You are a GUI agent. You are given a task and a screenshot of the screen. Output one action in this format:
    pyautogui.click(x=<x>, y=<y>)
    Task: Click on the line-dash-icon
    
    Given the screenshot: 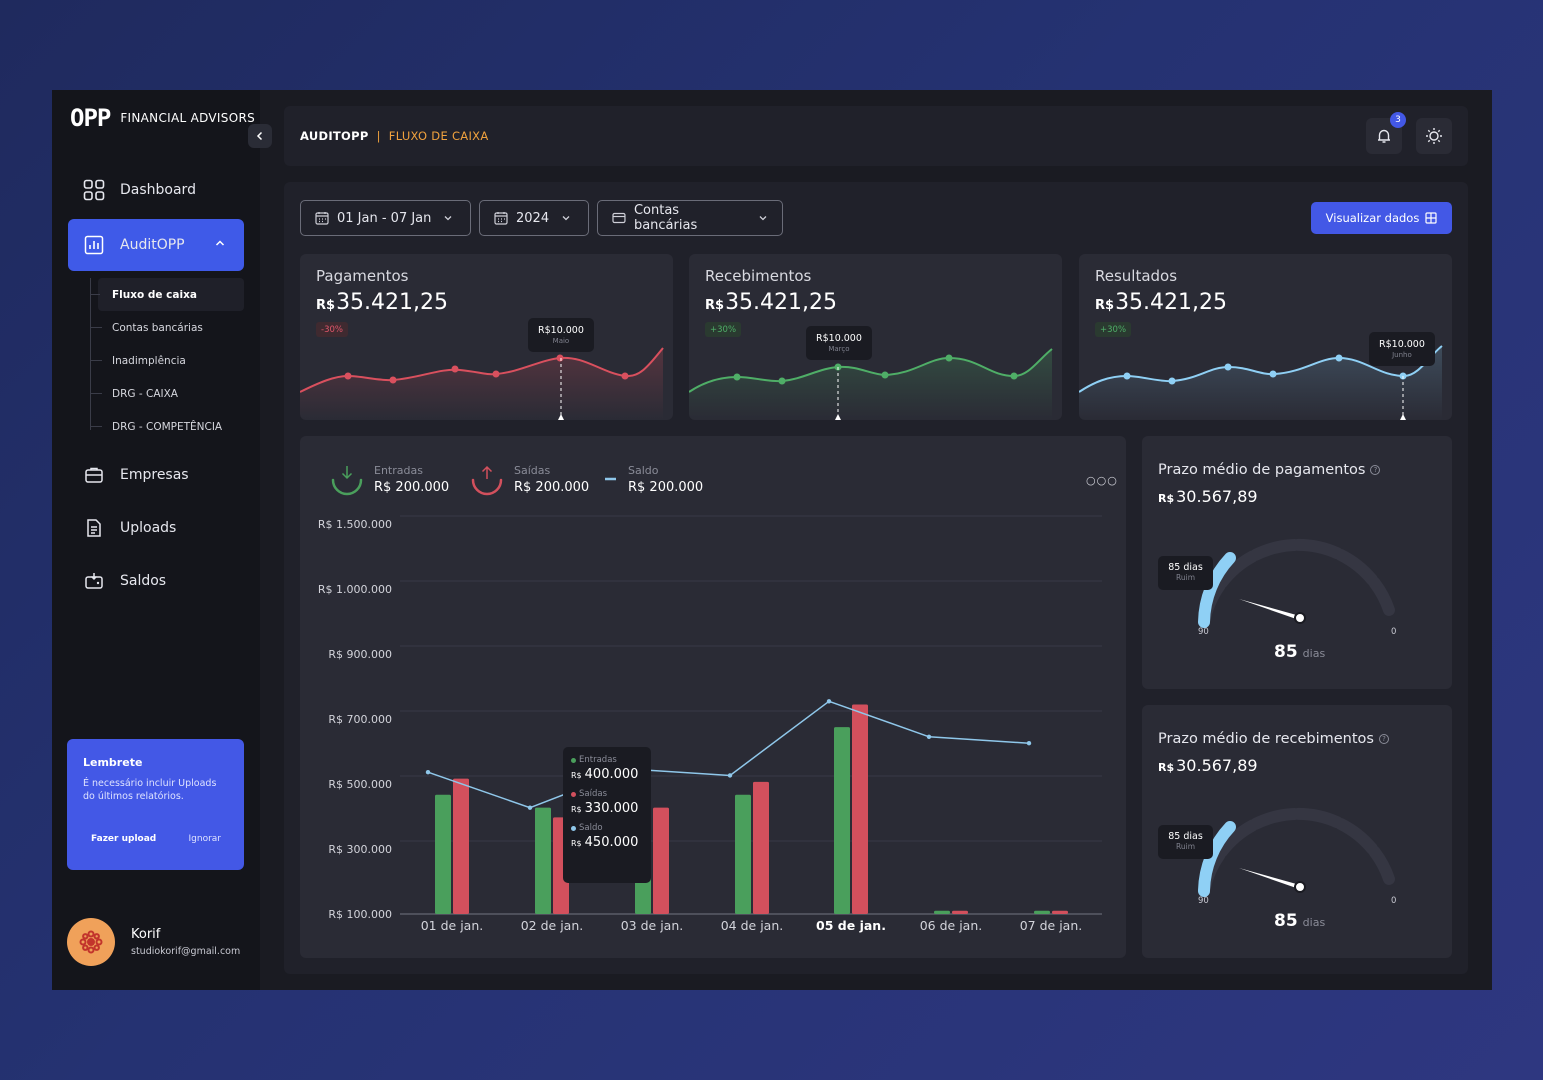 What is the action you would take?
    pyautogui.click(x=610, y=479)
    